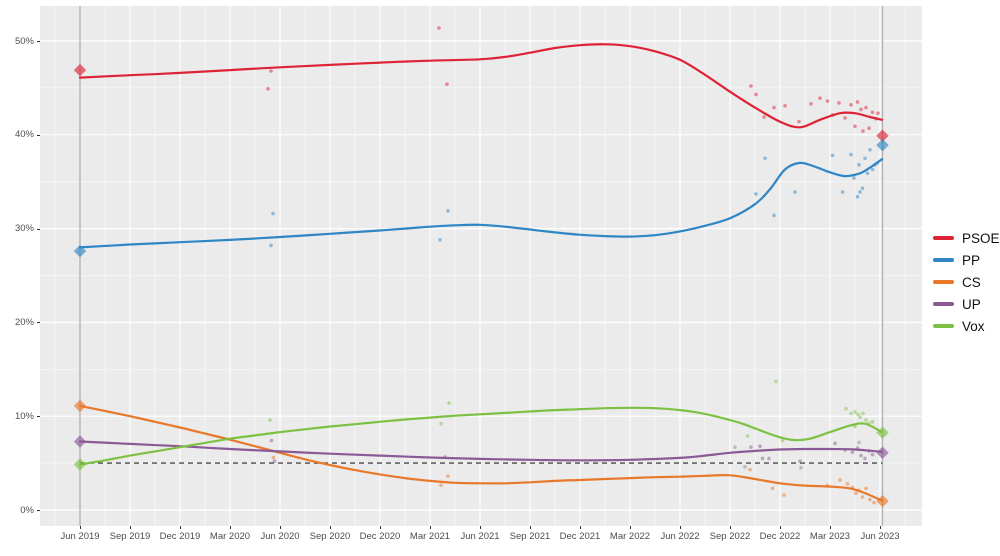  What do you see at coordinates (430, 536) in the screenshot?
I see `x-tick-label: Mar 2021` at bounding box center [430, 536].